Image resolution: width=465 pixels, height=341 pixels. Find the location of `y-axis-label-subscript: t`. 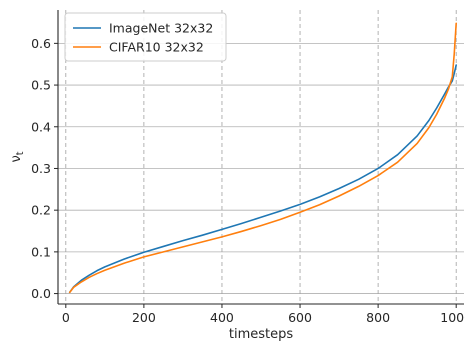

y-axis-label-subscript: t is located at coordinates (20, 153).